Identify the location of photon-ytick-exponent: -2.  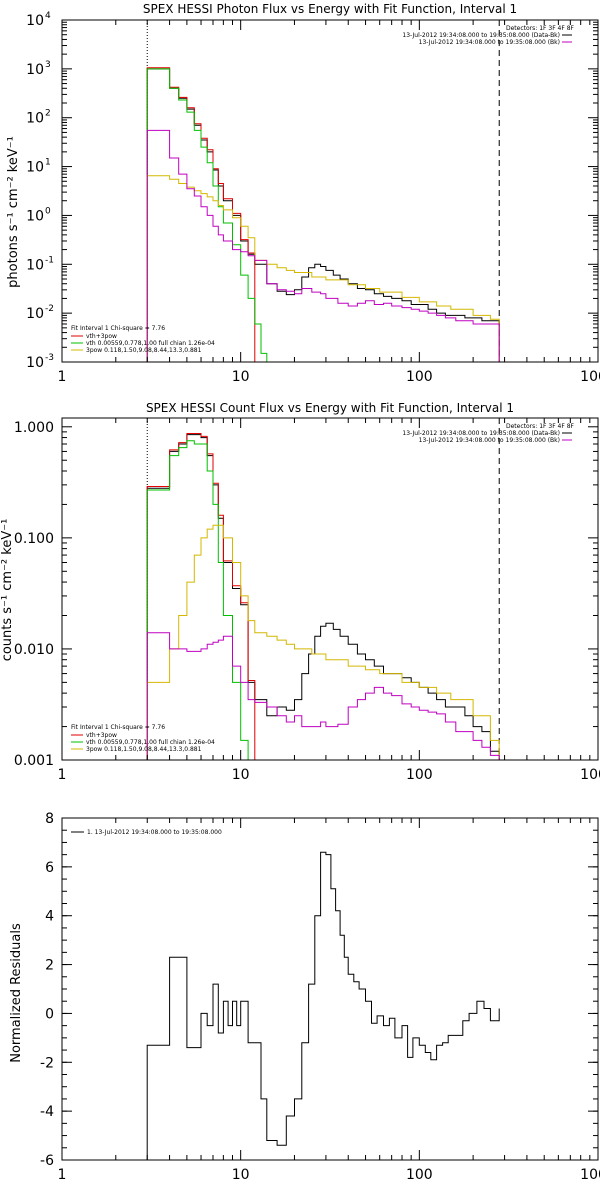
(49, 309).